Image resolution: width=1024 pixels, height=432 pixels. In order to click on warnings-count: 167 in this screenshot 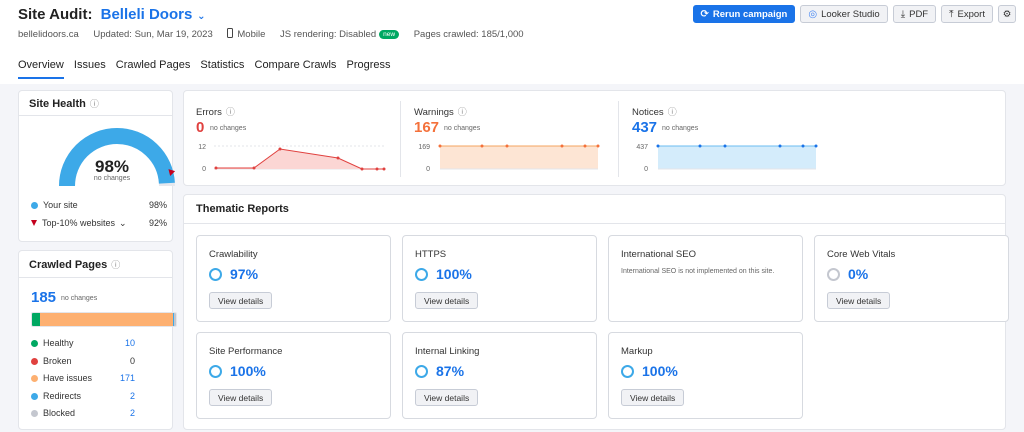, I will do `click(427, 127)`.